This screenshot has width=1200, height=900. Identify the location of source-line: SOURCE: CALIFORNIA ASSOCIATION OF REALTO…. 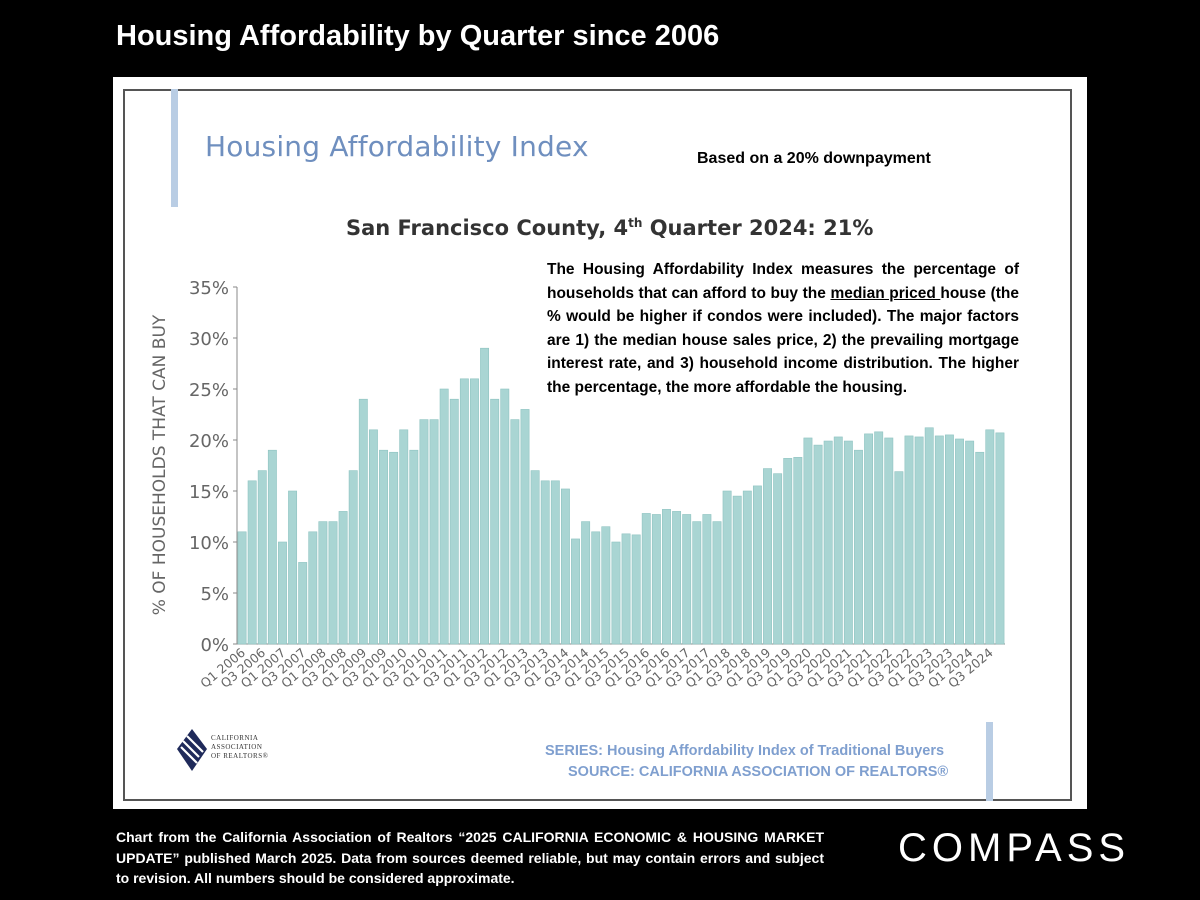
(758, 772).